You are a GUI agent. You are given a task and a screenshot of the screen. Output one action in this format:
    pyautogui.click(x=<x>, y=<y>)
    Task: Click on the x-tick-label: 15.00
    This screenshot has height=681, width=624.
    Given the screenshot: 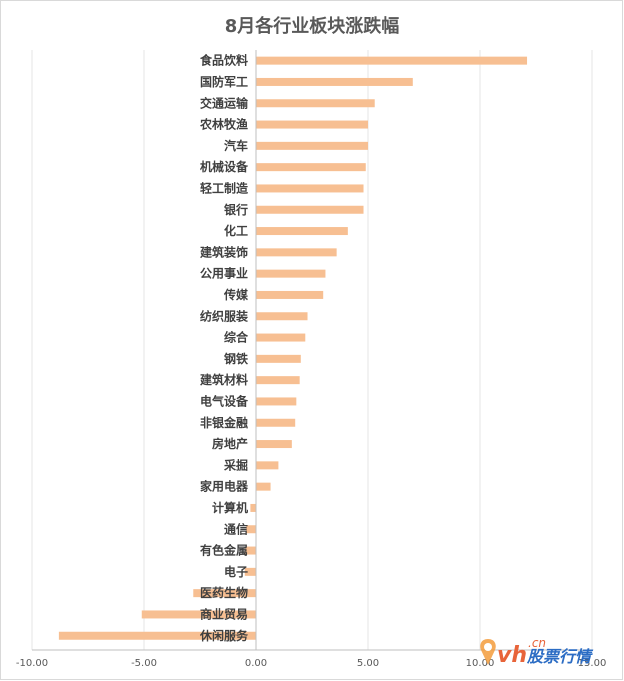 What is the action you would take?
    pyautogui.click(x=592, y=663)
    